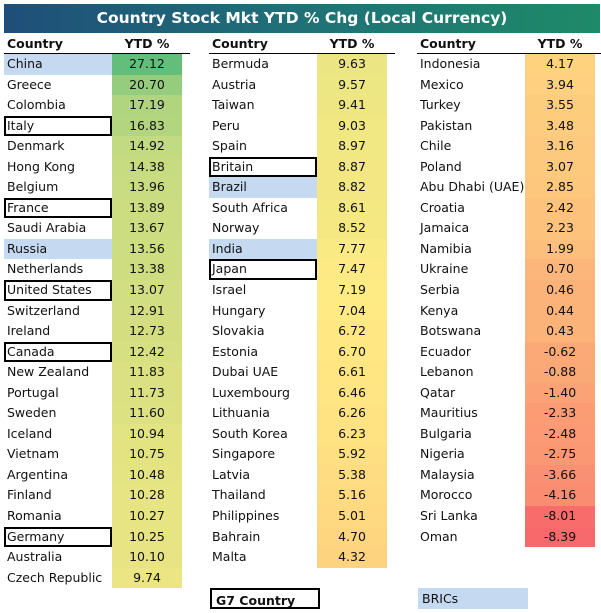 The image size is (601, 613). What do you see at coordinates (302, 126) in the screenshot?
I see `table-row: Peru 9.03` at bounding box center [302, 126].